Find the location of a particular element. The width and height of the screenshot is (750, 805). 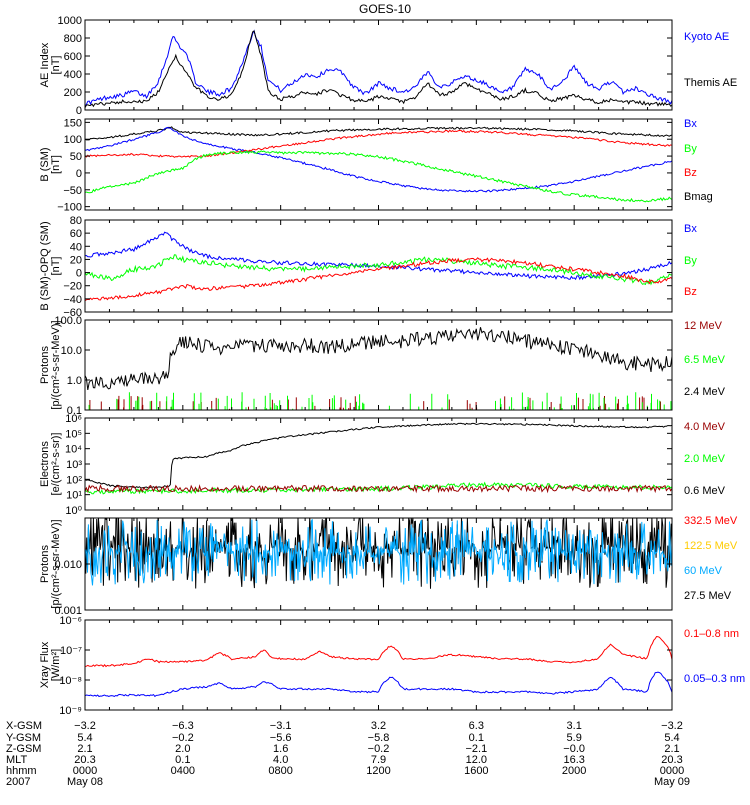

series-2-4-mev is located at coordinates (378, 358).